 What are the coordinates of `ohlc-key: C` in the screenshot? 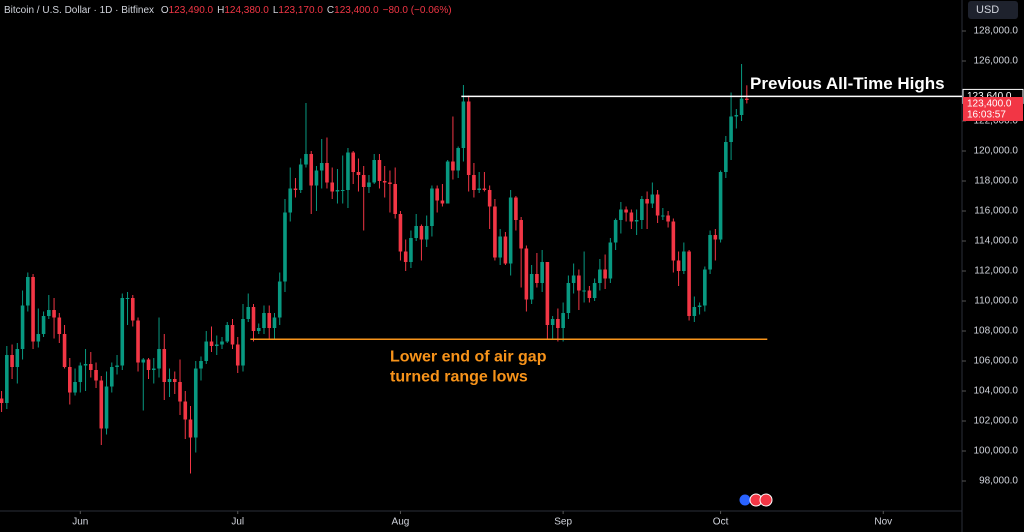 It's located at (330, 10).